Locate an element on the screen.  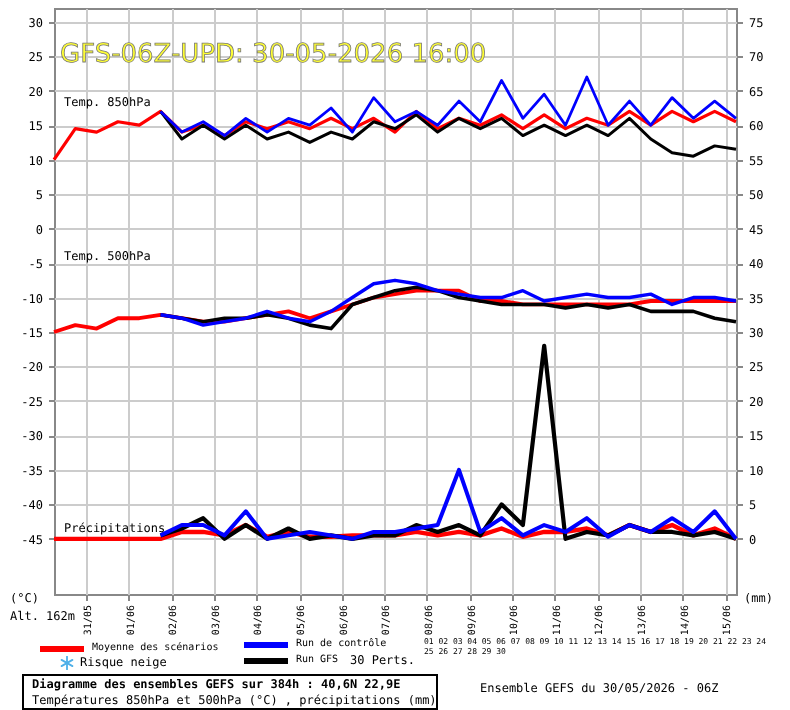
text: GFS-06Z-UPD: 30-05-2026 16:00 is located at coordinates (273, 55).